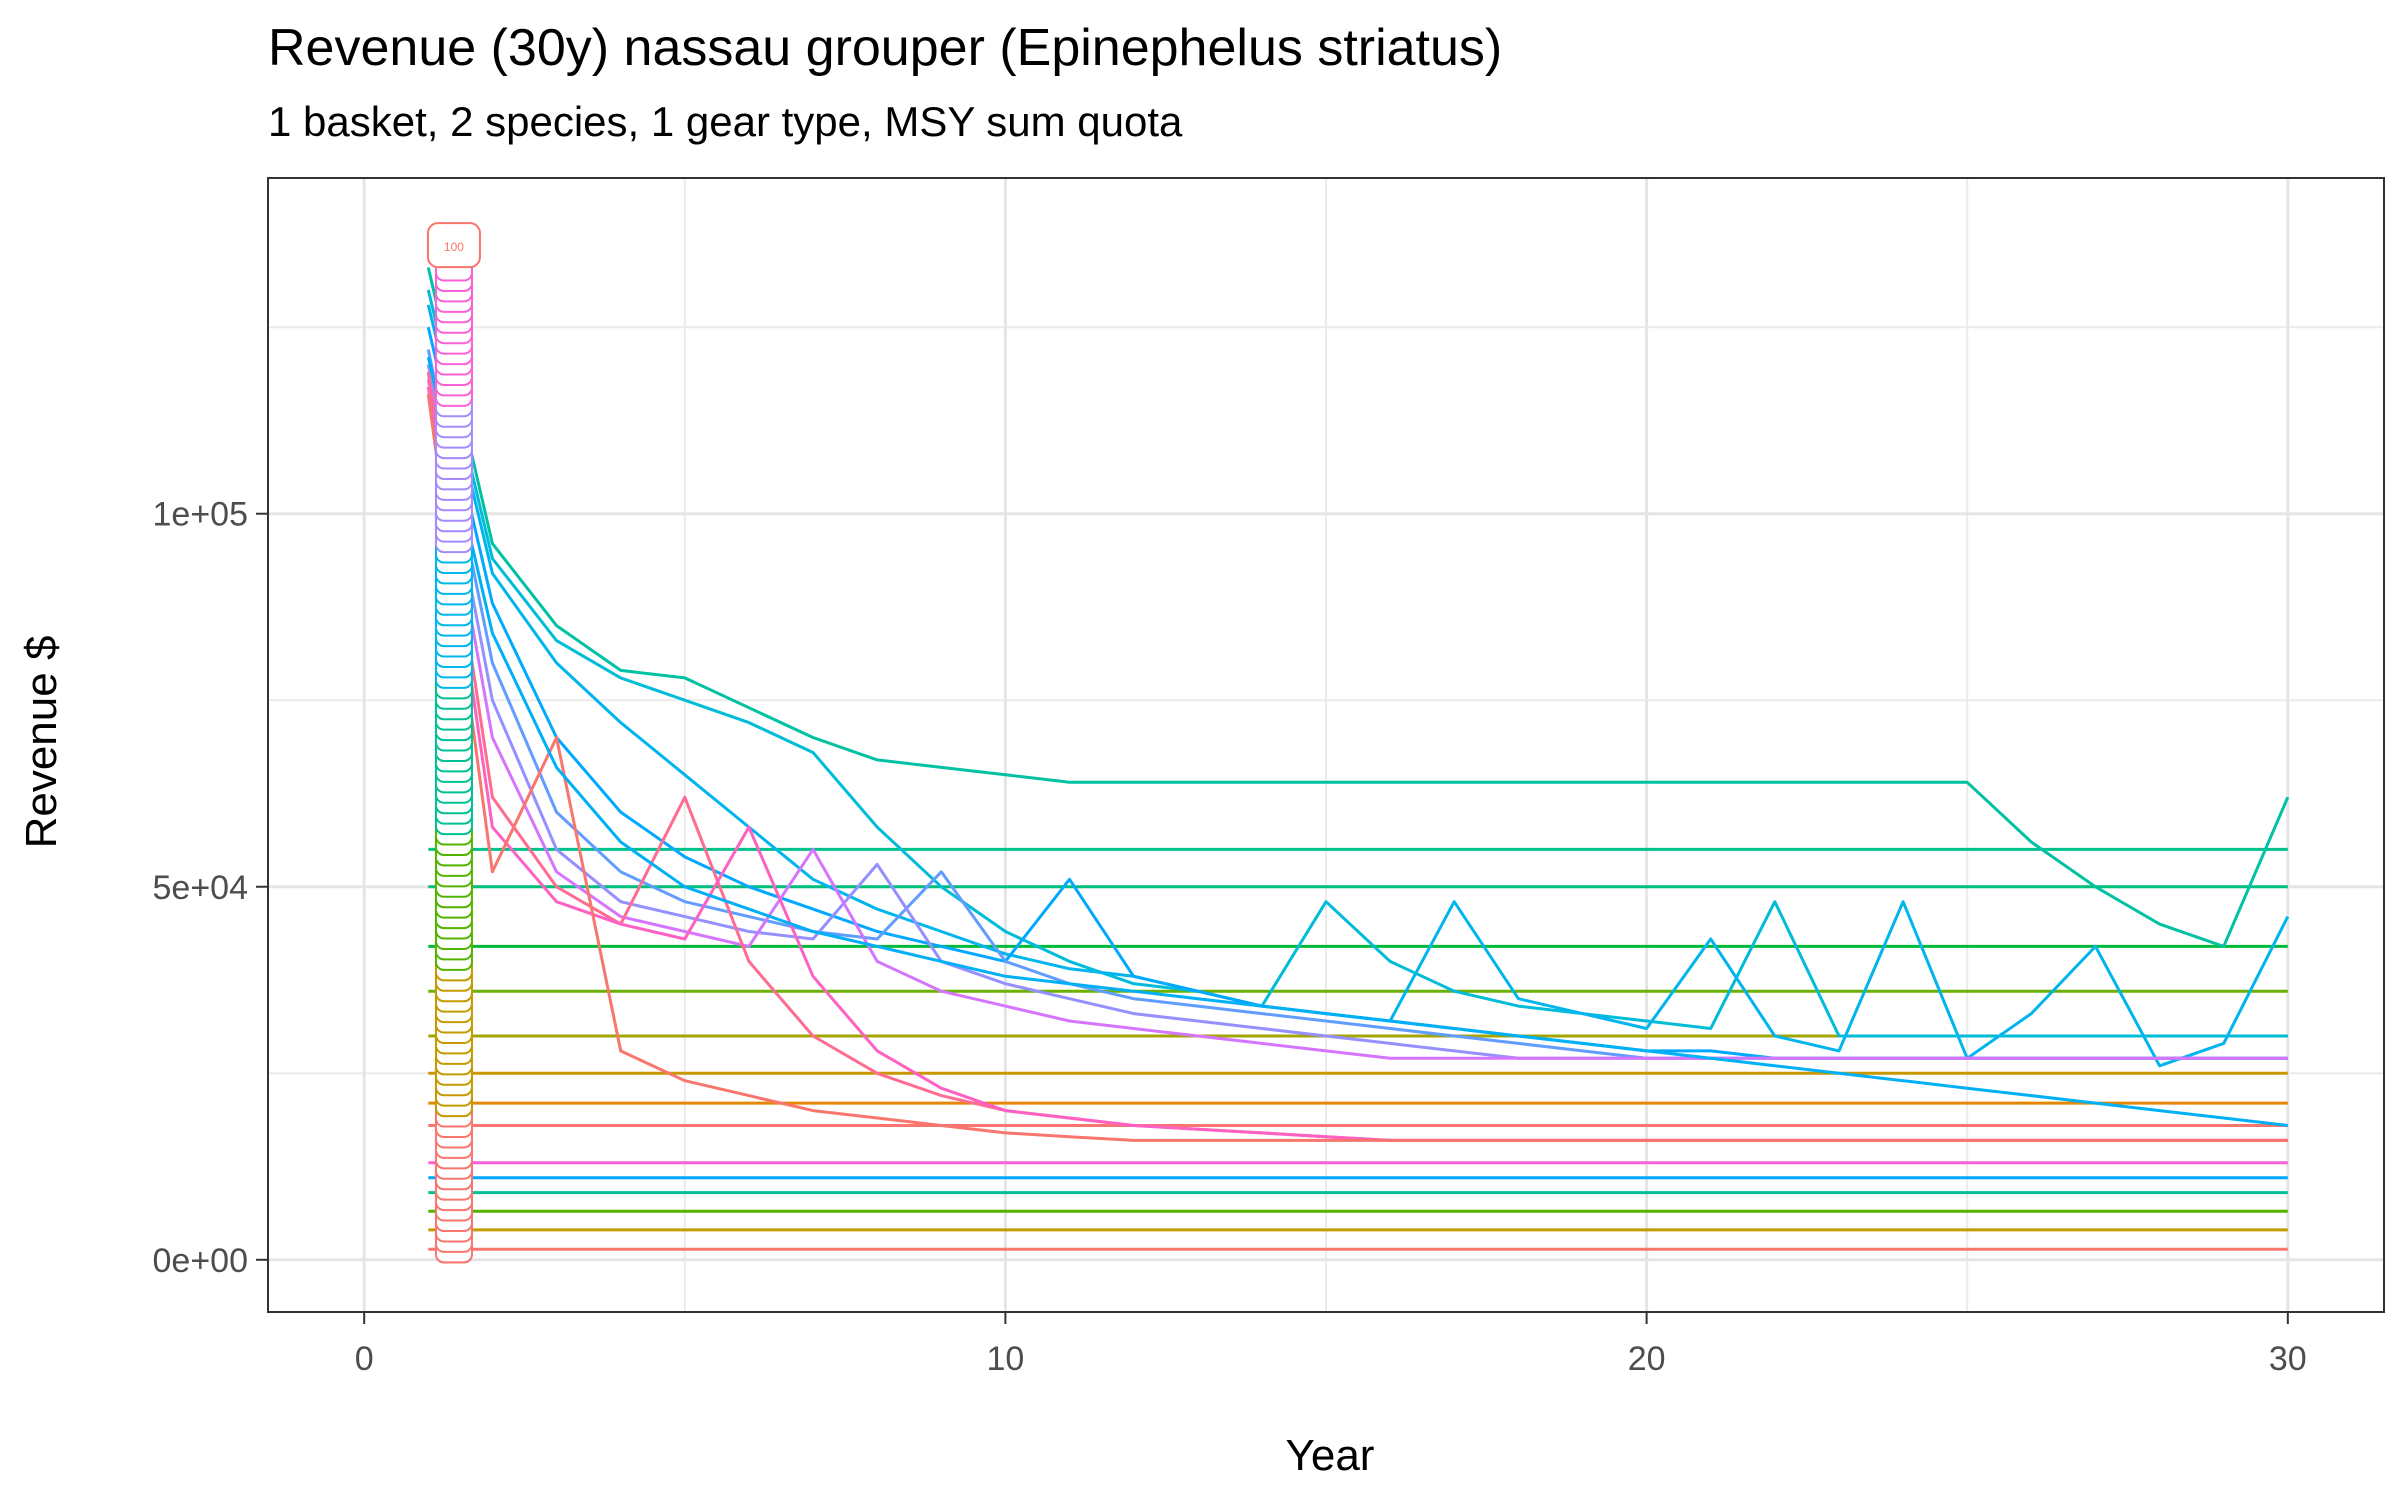 The image size is (2400, 1500). What do you see at coordinates (1005, 1359) in the screenshot?
I see `x-tick-label: 10` at bounding box center [1005, 1359].